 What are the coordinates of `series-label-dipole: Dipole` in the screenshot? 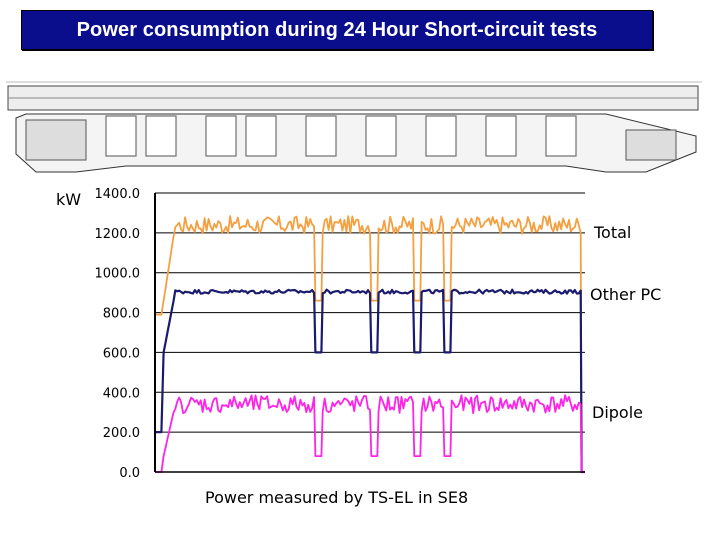 It's located at (617, 412).